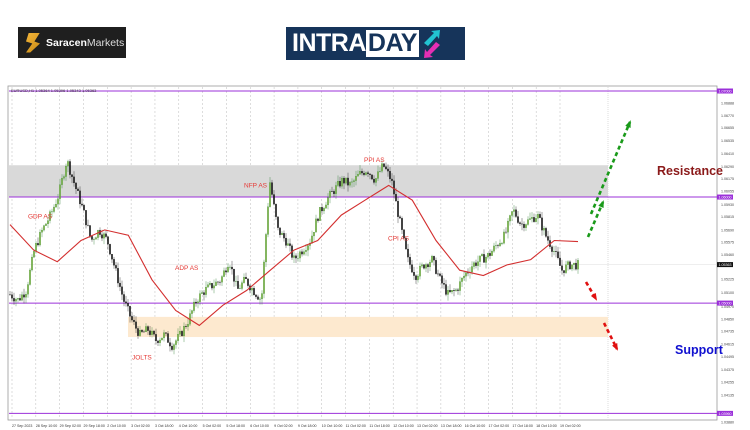 Image resolution: width=750 pixels, height=430 pixels. Describe the element at coordinates (392, 43) in the screenshot. I see `intraday-part2: DAY` at that location.